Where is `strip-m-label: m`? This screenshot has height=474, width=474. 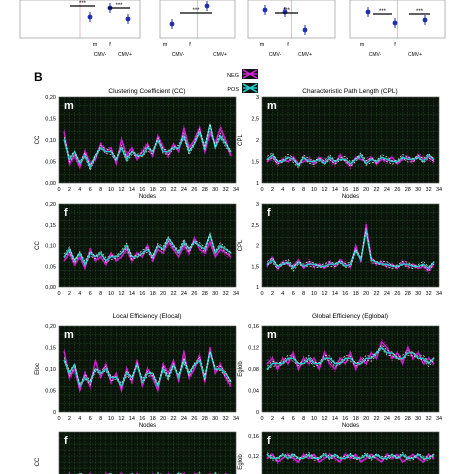 strip-m-label: m is located at coordinates (165, 45).